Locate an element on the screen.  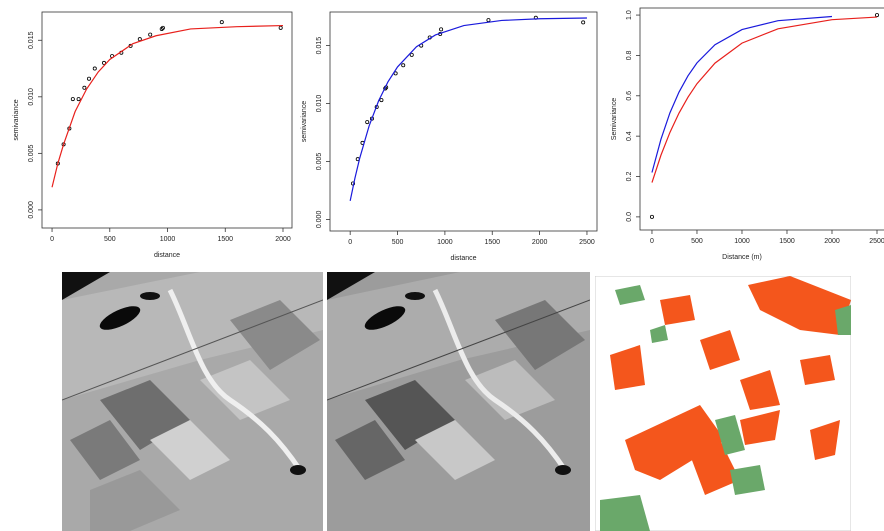
x-axis-label: Distance (m) is located at coordinates (742, 257).